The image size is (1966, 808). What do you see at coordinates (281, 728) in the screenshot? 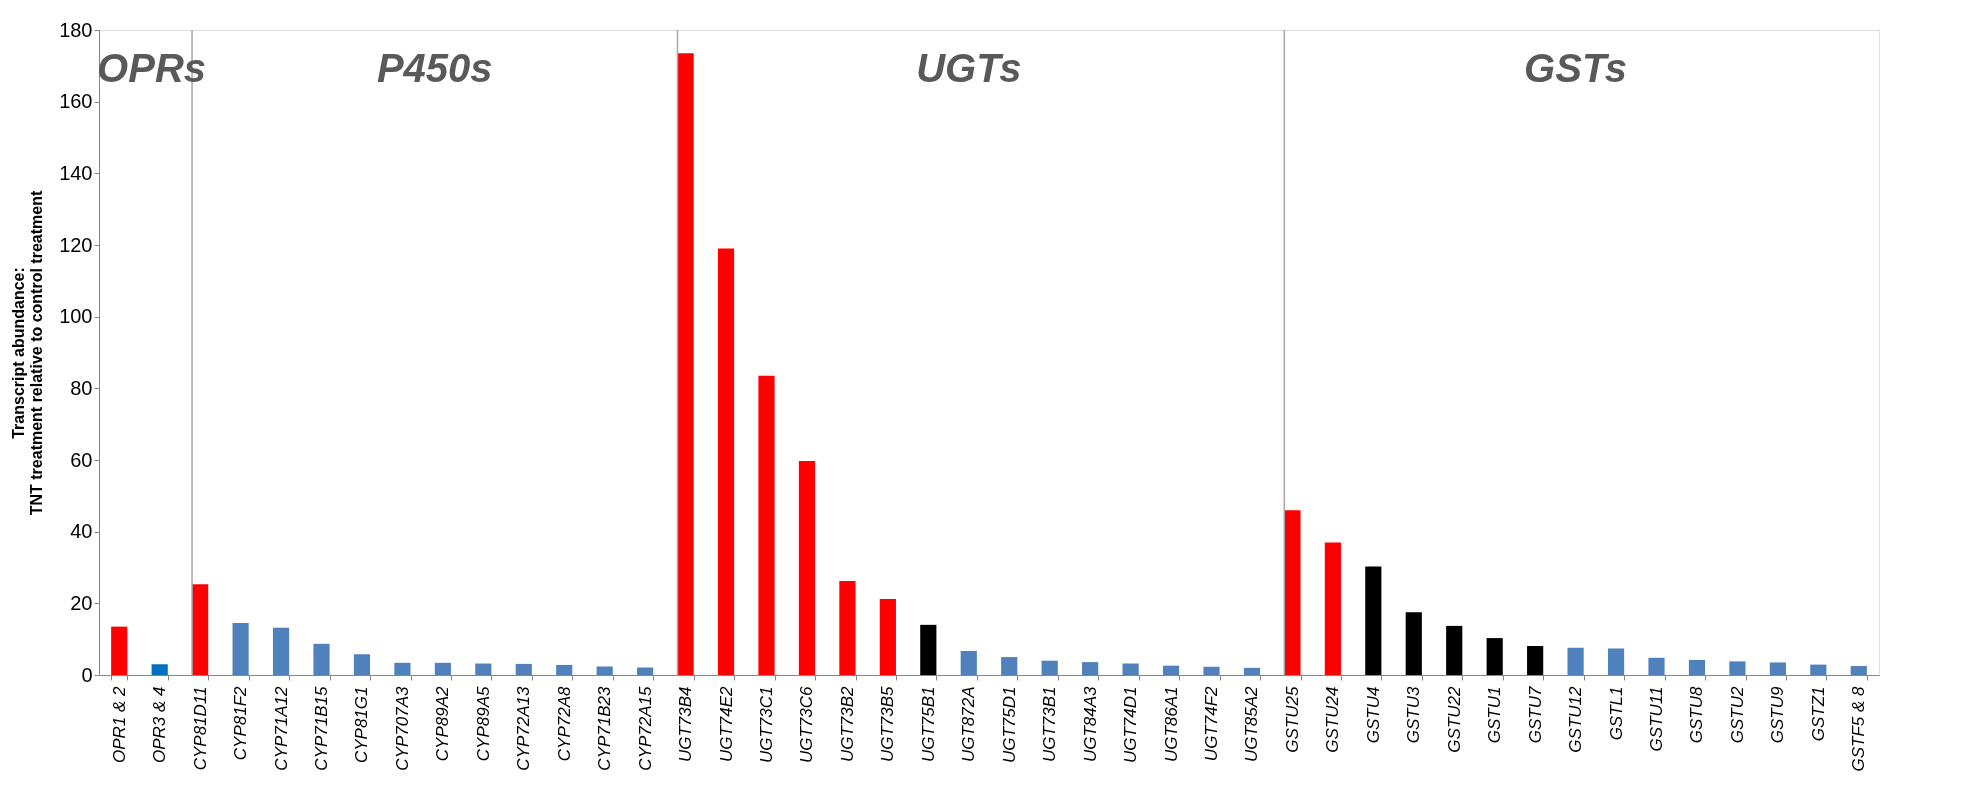
I see `x-tick-label: CYP71A12` at bounding box center [281, 728].